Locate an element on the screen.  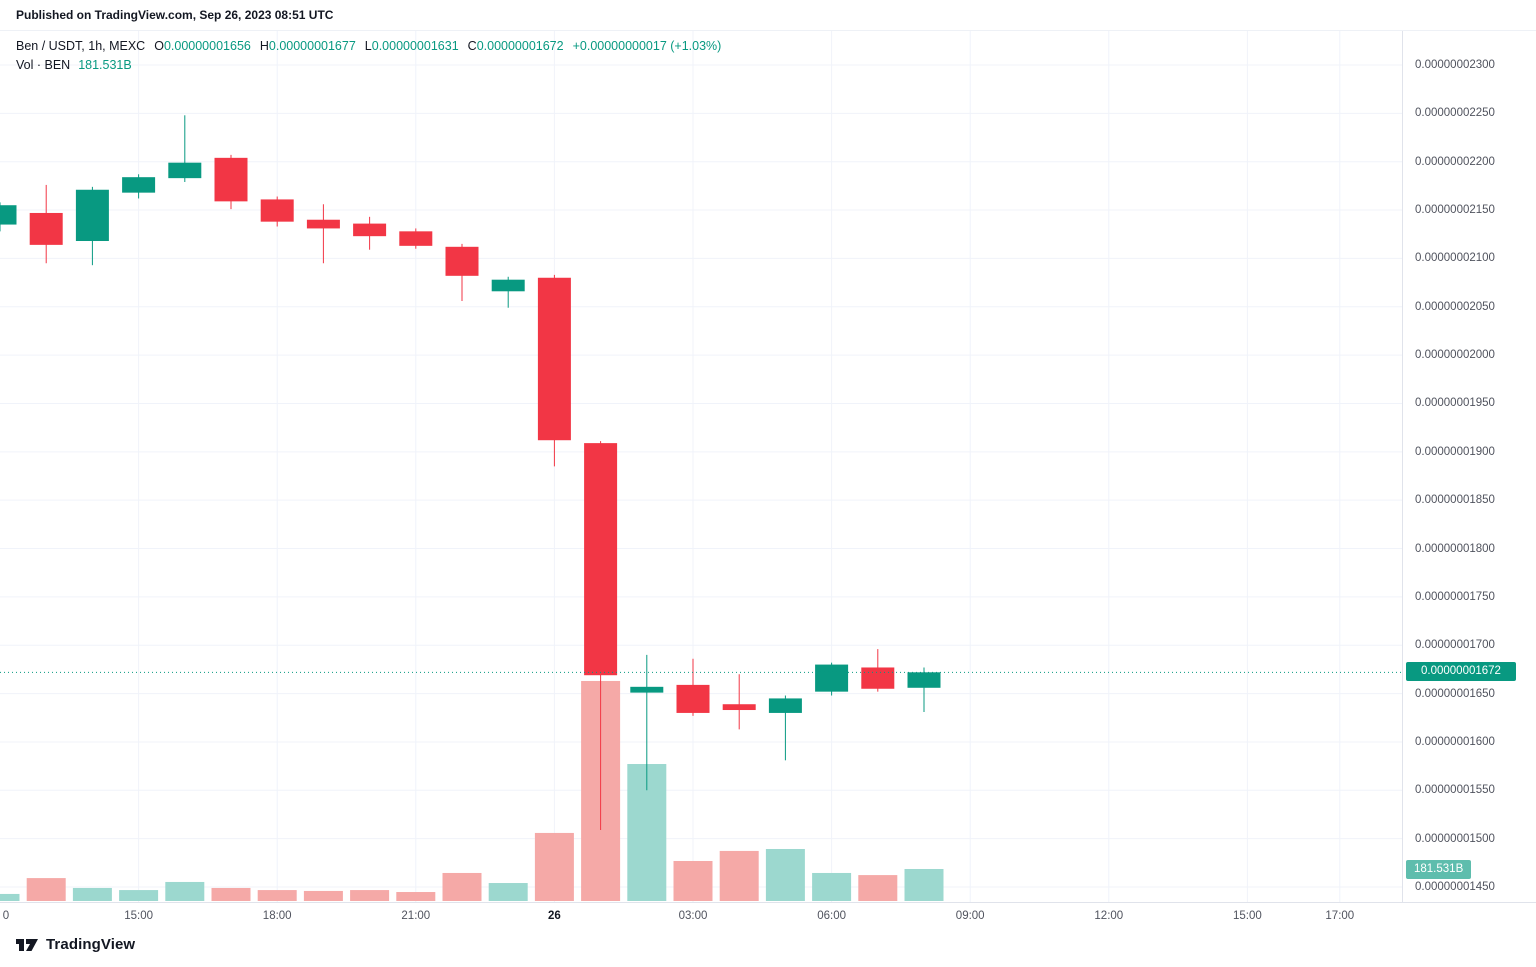
time-axis-label: 17:00 is located at coordinates (1340, 916).